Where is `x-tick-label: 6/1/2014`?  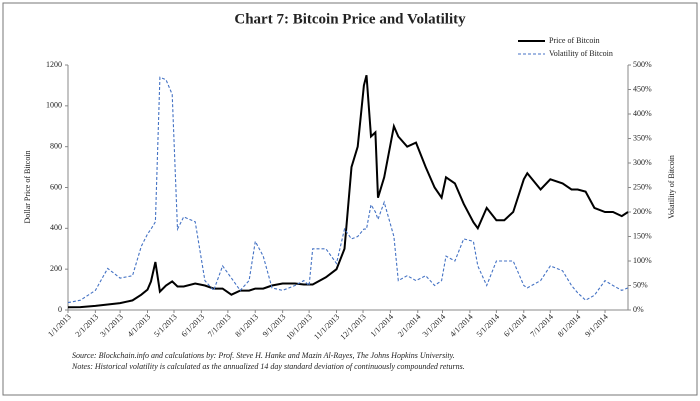 x-tick-label: 6/1/2014 is located at coordinates (515, 325).